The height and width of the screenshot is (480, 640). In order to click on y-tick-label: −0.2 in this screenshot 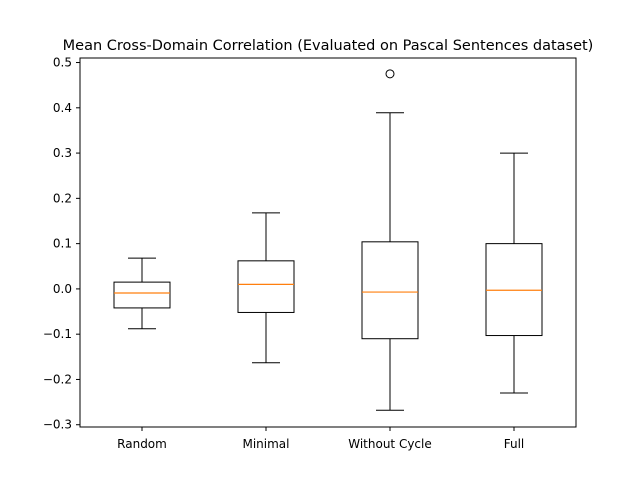, I will do `click(57, 379)`.